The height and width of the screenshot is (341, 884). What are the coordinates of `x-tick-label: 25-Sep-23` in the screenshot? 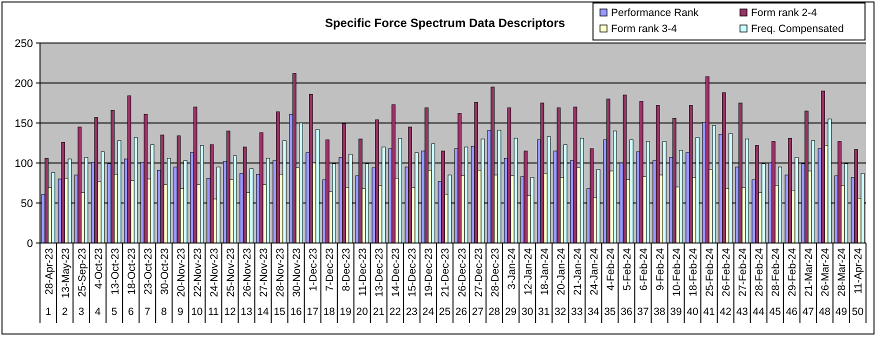 It's located at (82, 273).